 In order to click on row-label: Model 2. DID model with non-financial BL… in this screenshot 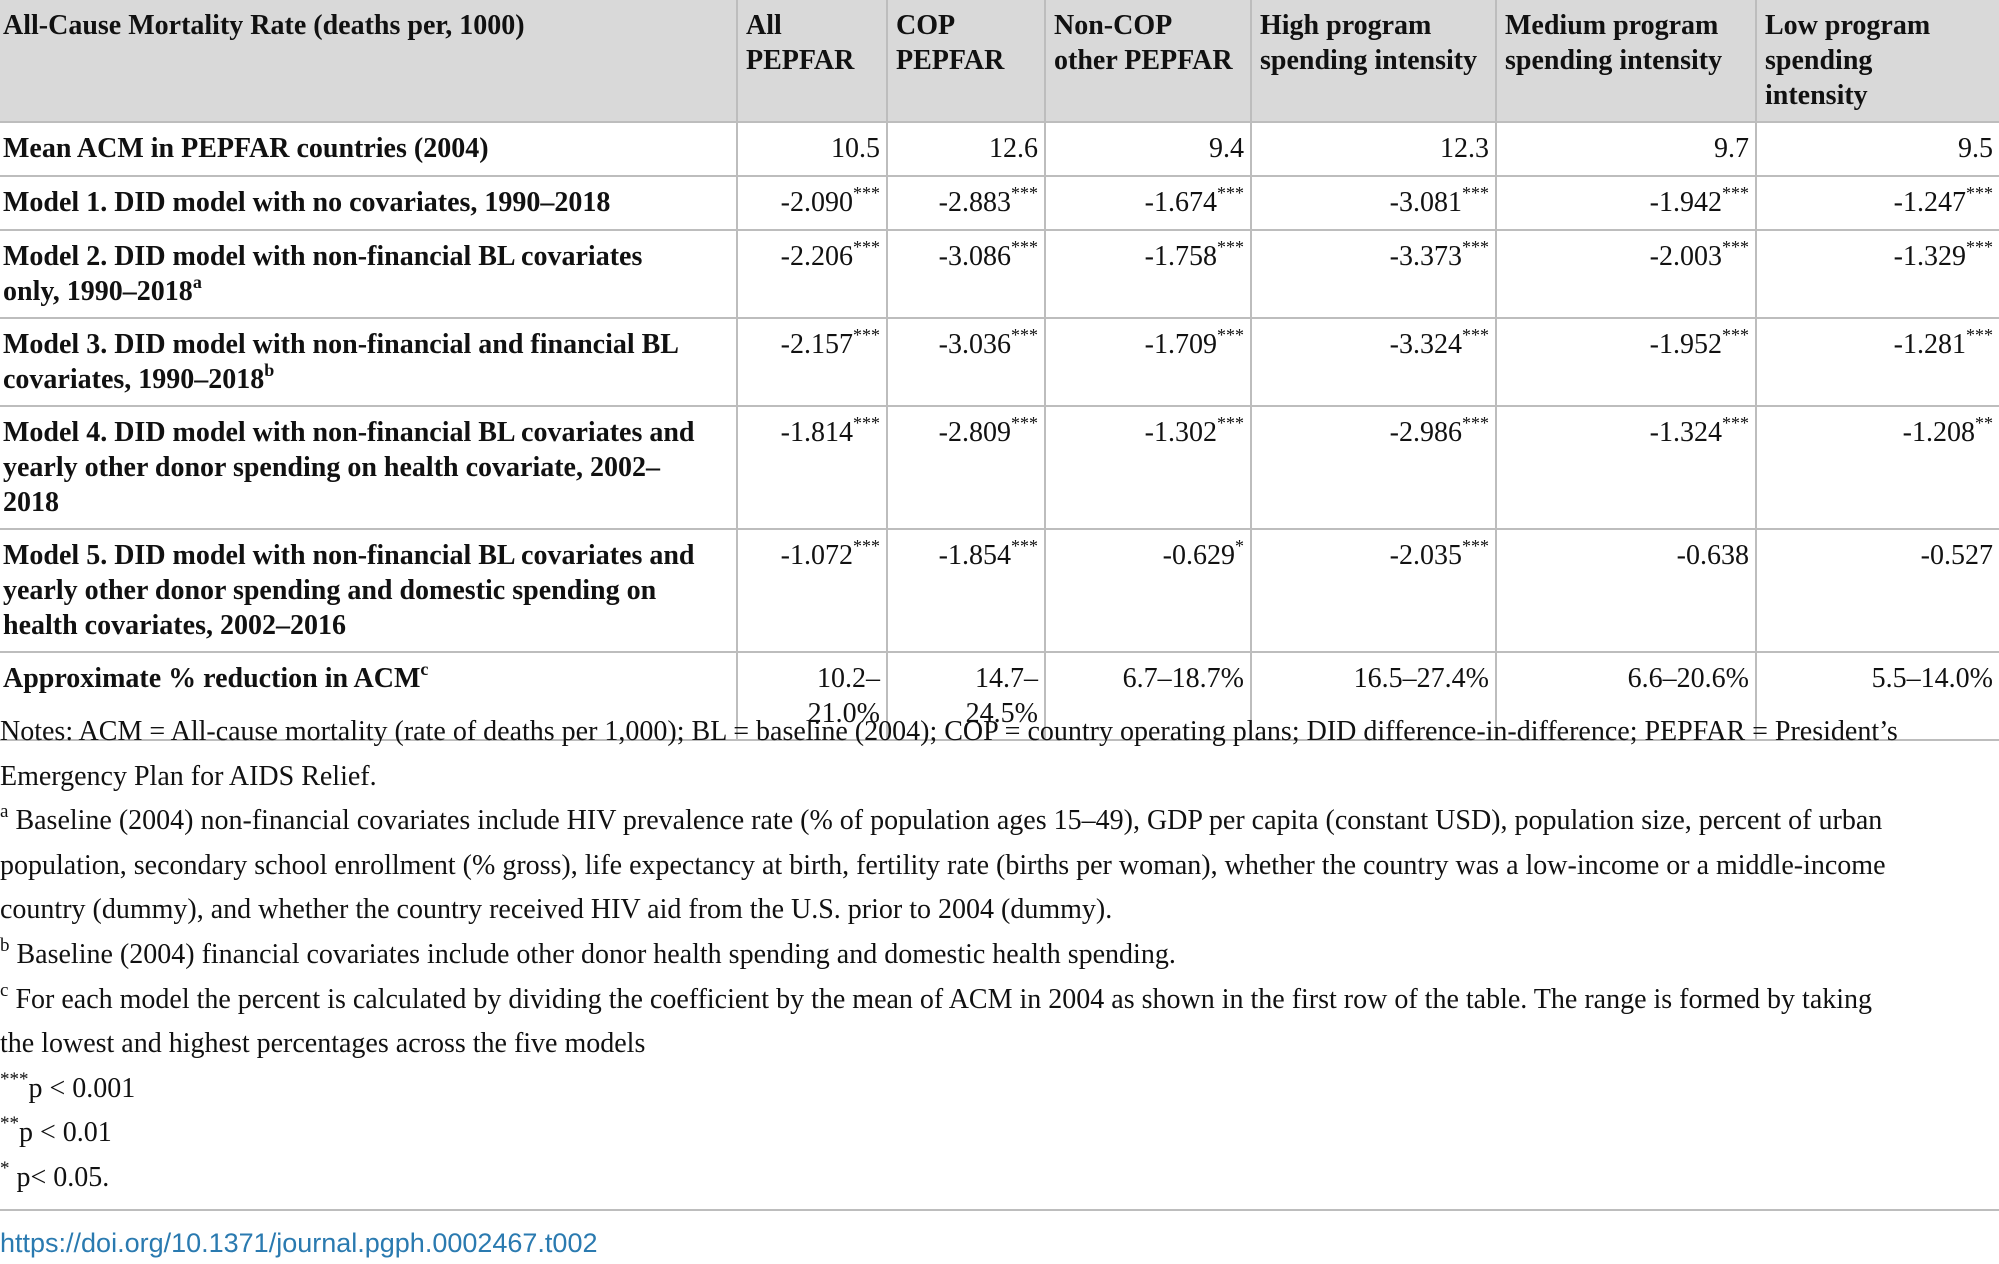, I will do `click(368, 274)`.